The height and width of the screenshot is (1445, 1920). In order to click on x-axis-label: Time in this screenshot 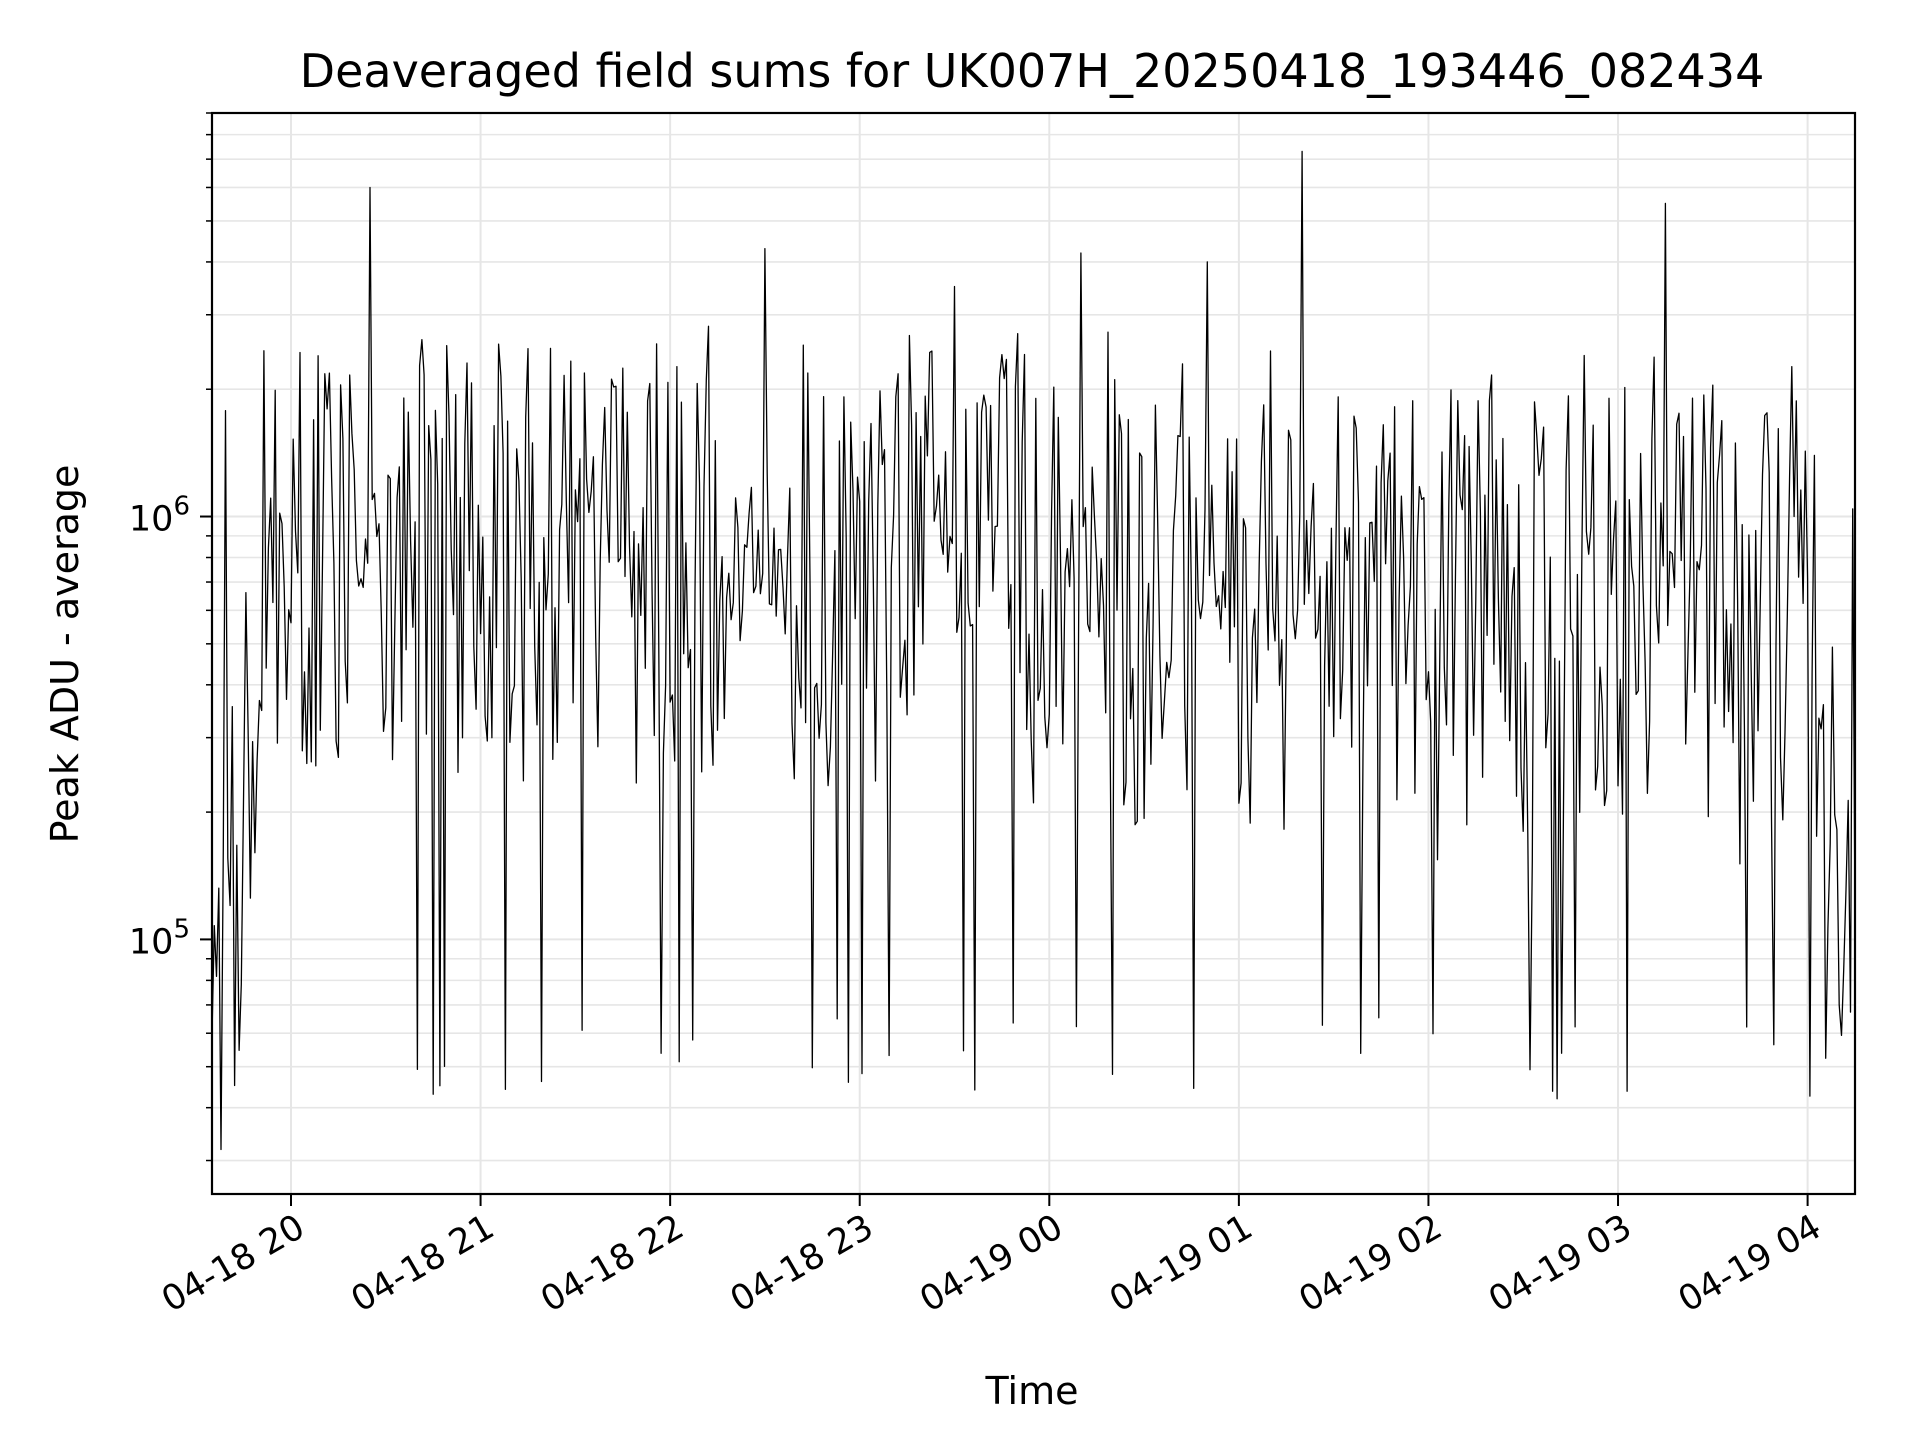, I will do `click(1032, 1391)`.